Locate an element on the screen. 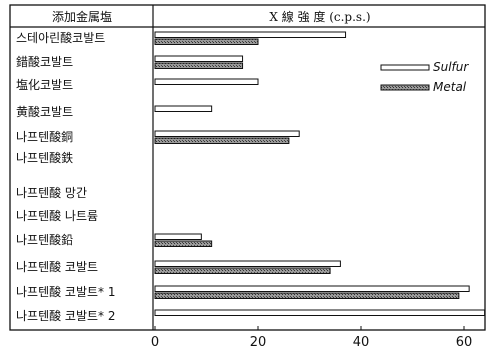 The image size is (499, 351). category-label: 塩化코발트 is located at coordinates (44, 84).